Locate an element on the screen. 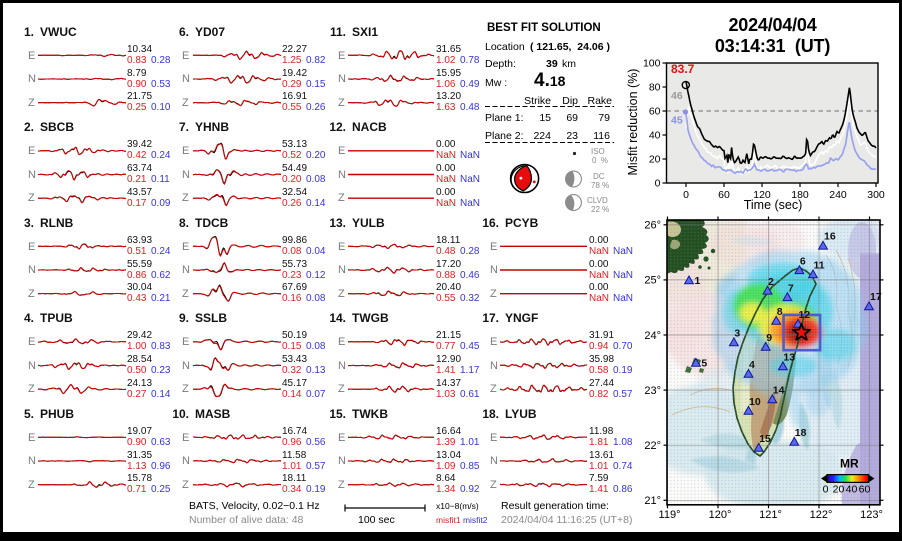  svg-text: 100 is located at coordinates (652, 64).